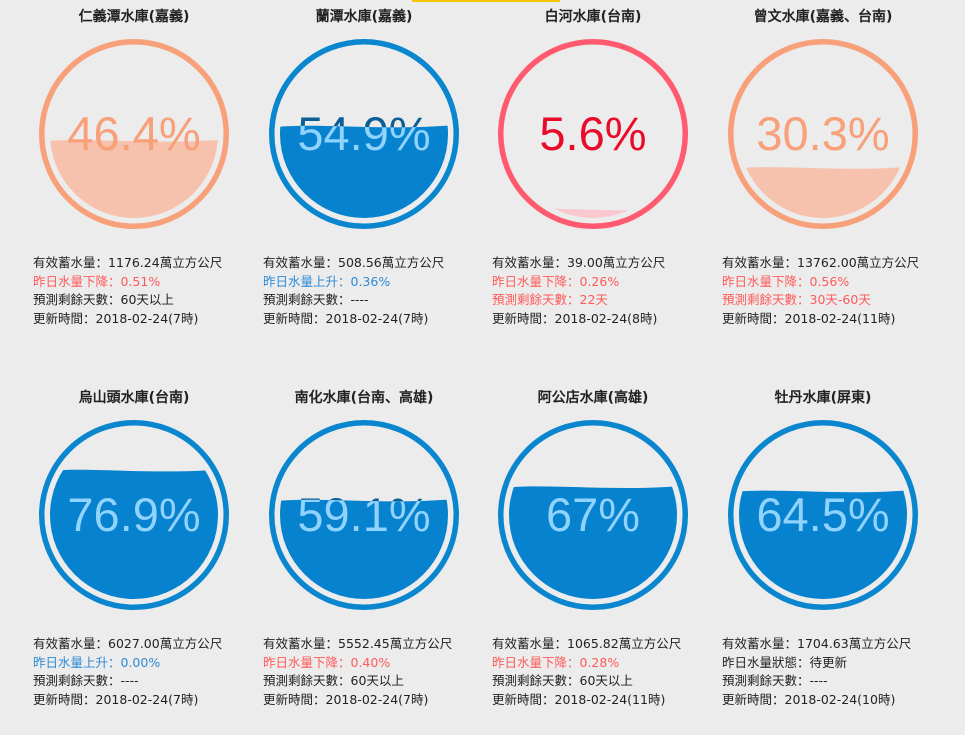 This screenshot has width=965, height=735. I want to click on percent-label: 59.1%, so click(363, 514).